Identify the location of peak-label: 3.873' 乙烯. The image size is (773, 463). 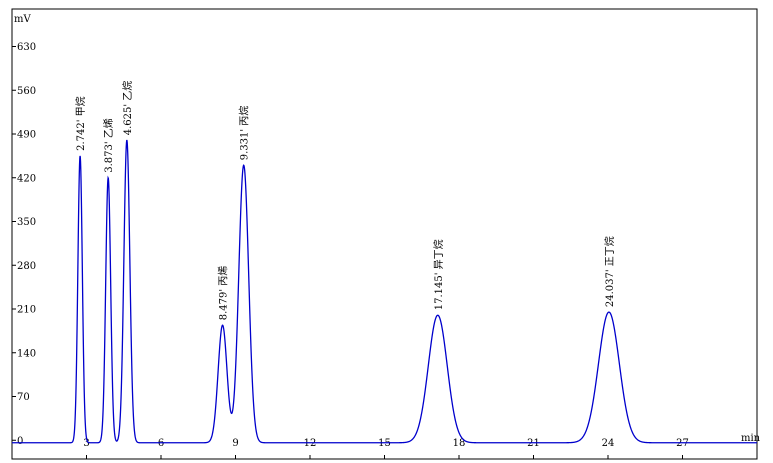
(108, 145).